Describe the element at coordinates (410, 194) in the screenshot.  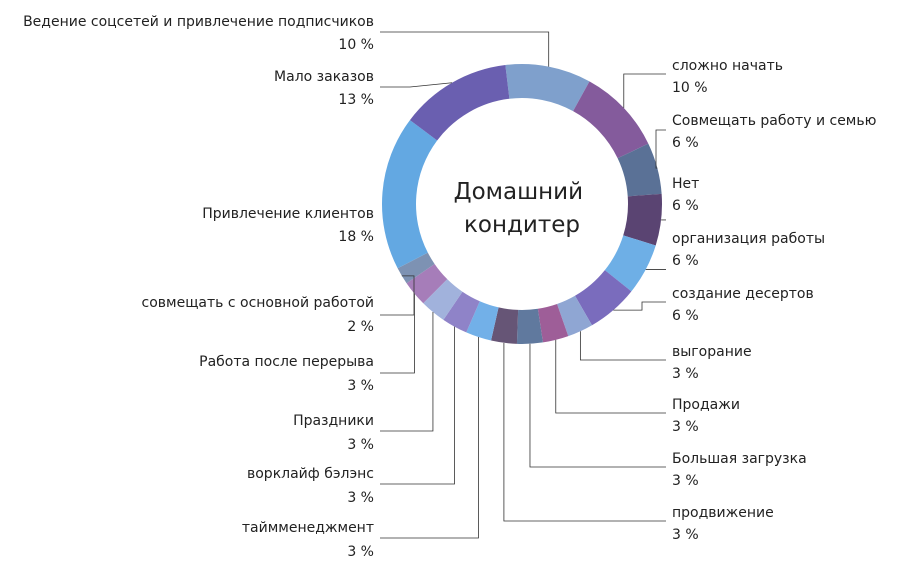
I see `slice-привлечение-клиентов` at that location.